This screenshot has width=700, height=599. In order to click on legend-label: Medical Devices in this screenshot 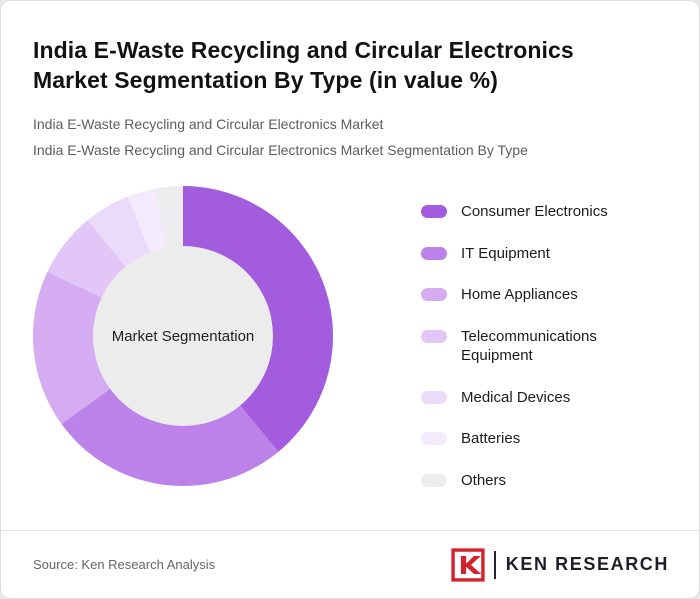, I will do `click(516, 397)`.